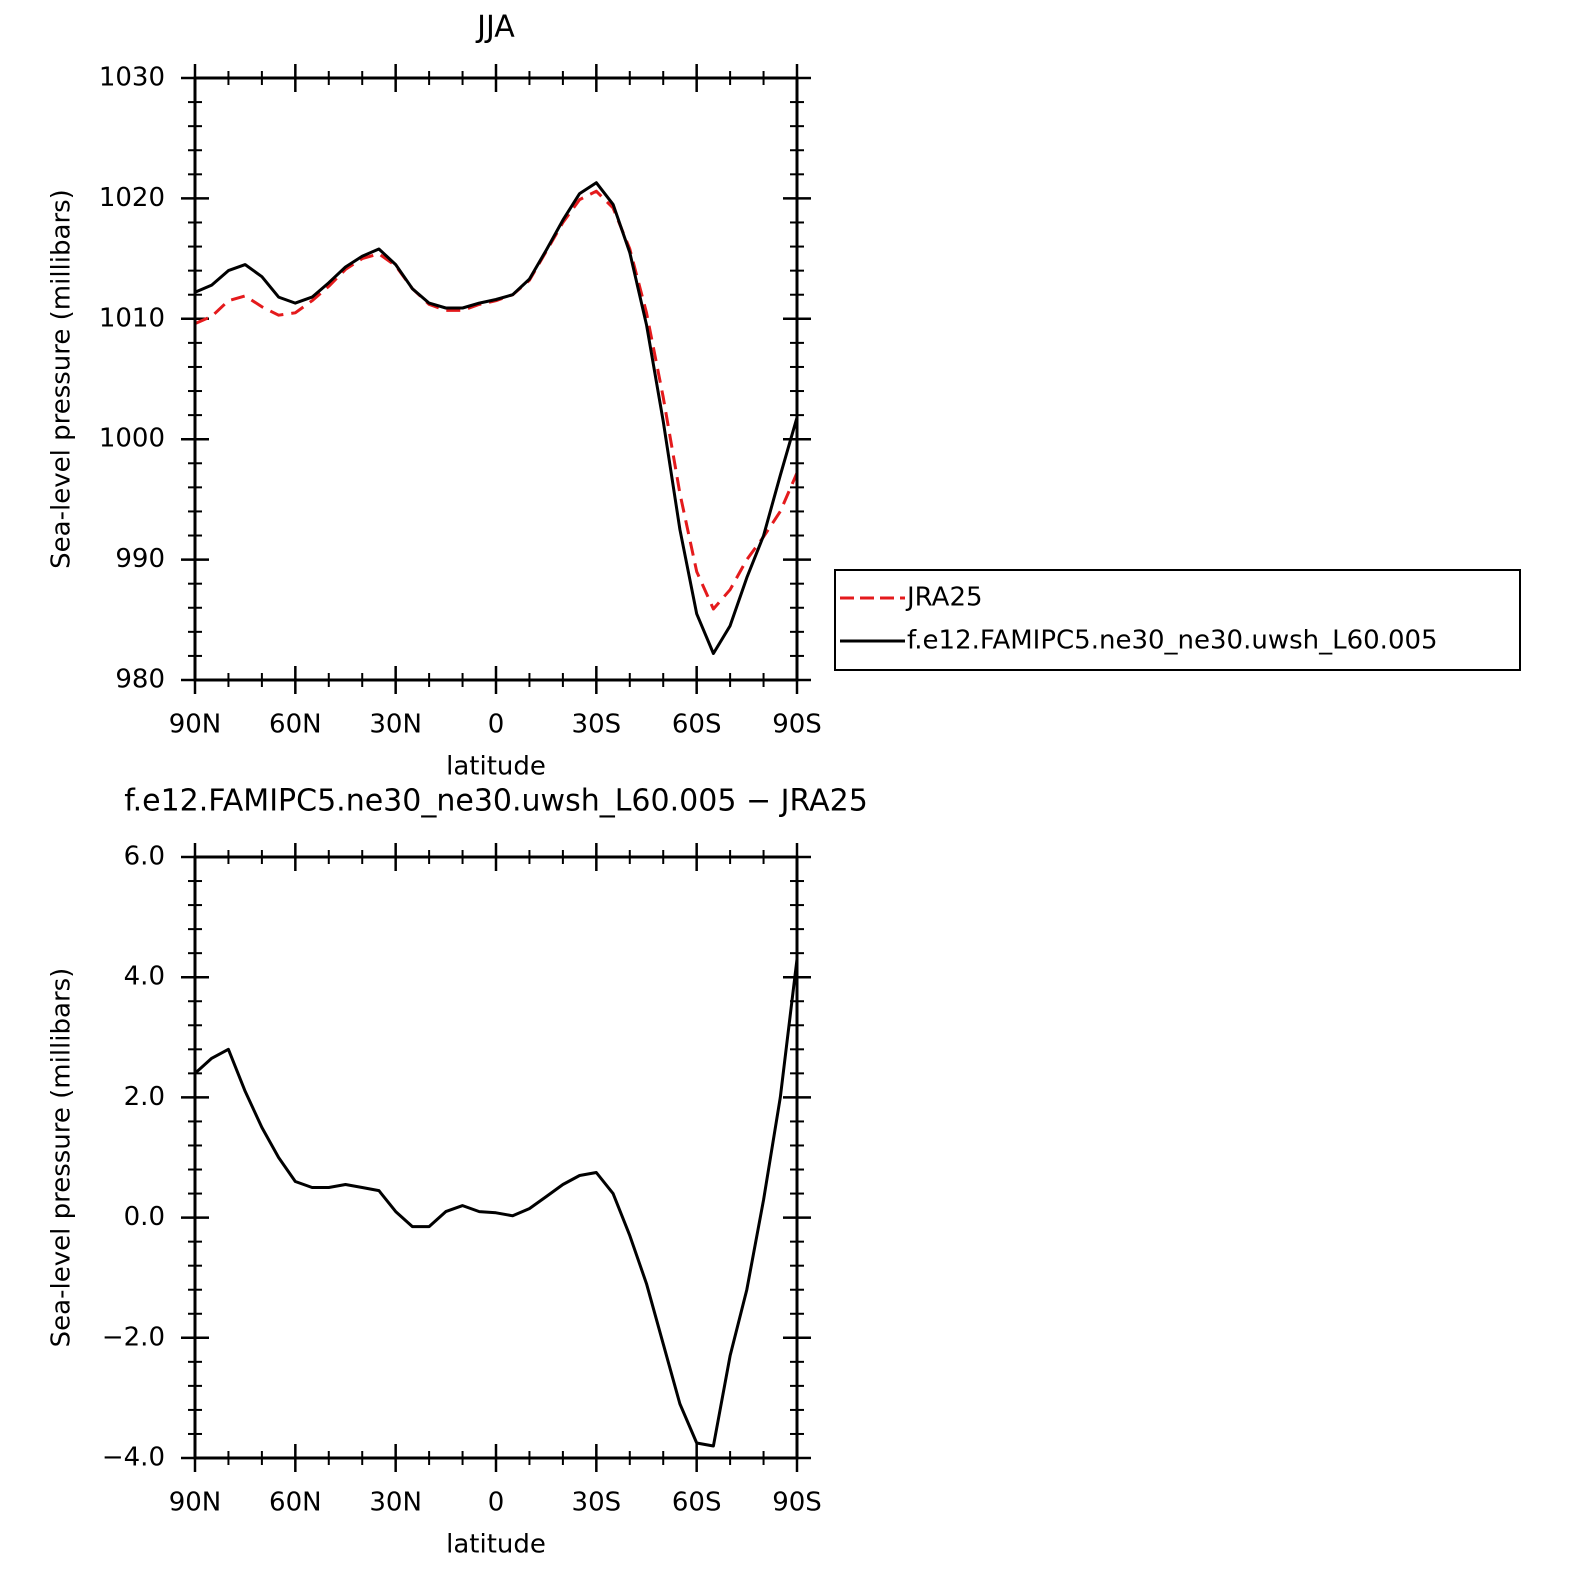 The width and height of the screenshot is (1575, 1575). Describe the element at coordinates (132, 318) in the screenshot. I see `y-tick-label: 1010` at that location.